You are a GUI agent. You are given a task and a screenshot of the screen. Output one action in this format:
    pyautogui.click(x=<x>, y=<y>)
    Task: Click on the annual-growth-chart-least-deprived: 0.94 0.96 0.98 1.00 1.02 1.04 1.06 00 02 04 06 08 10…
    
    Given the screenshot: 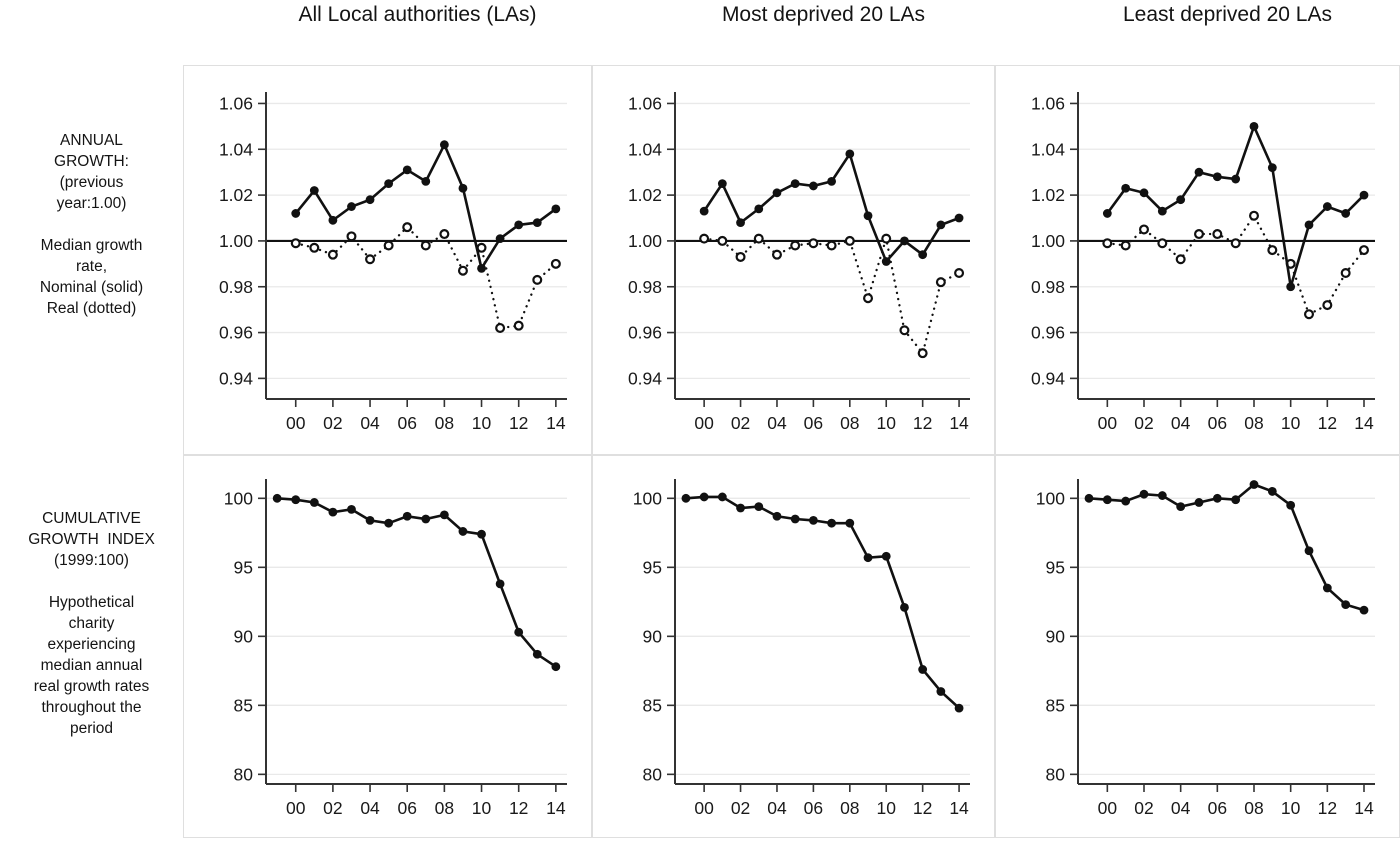 What is the action you would take?
    pyautogui.click(x=1203, y=262)
    